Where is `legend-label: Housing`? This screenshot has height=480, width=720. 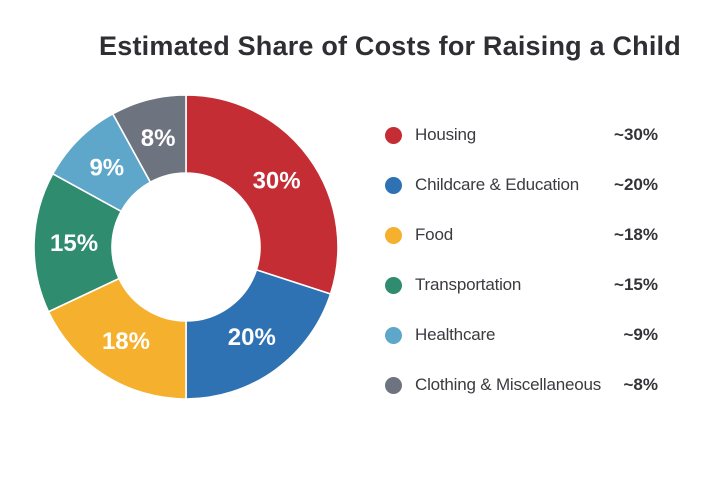
legend-label: Housing is located at coordinates (445, 134).